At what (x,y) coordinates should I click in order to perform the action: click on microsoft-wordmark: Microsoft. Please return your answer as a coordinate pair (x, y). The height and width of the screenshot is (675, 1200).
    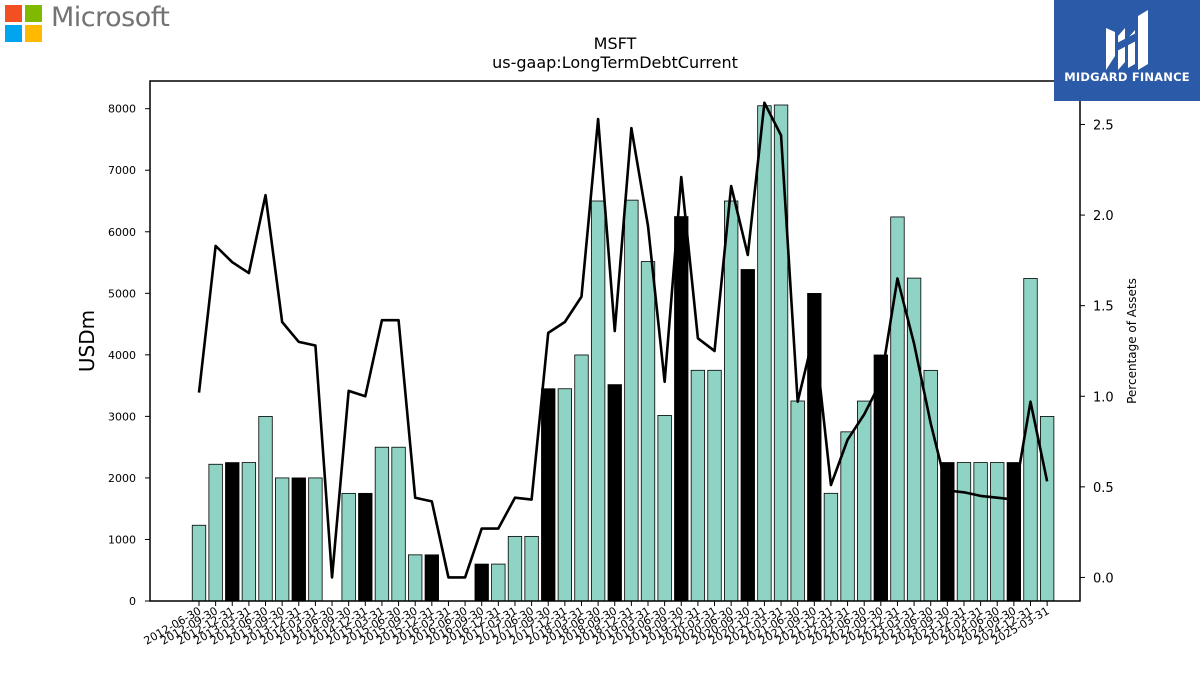
    Looking at the image, I should click on (110, 17).